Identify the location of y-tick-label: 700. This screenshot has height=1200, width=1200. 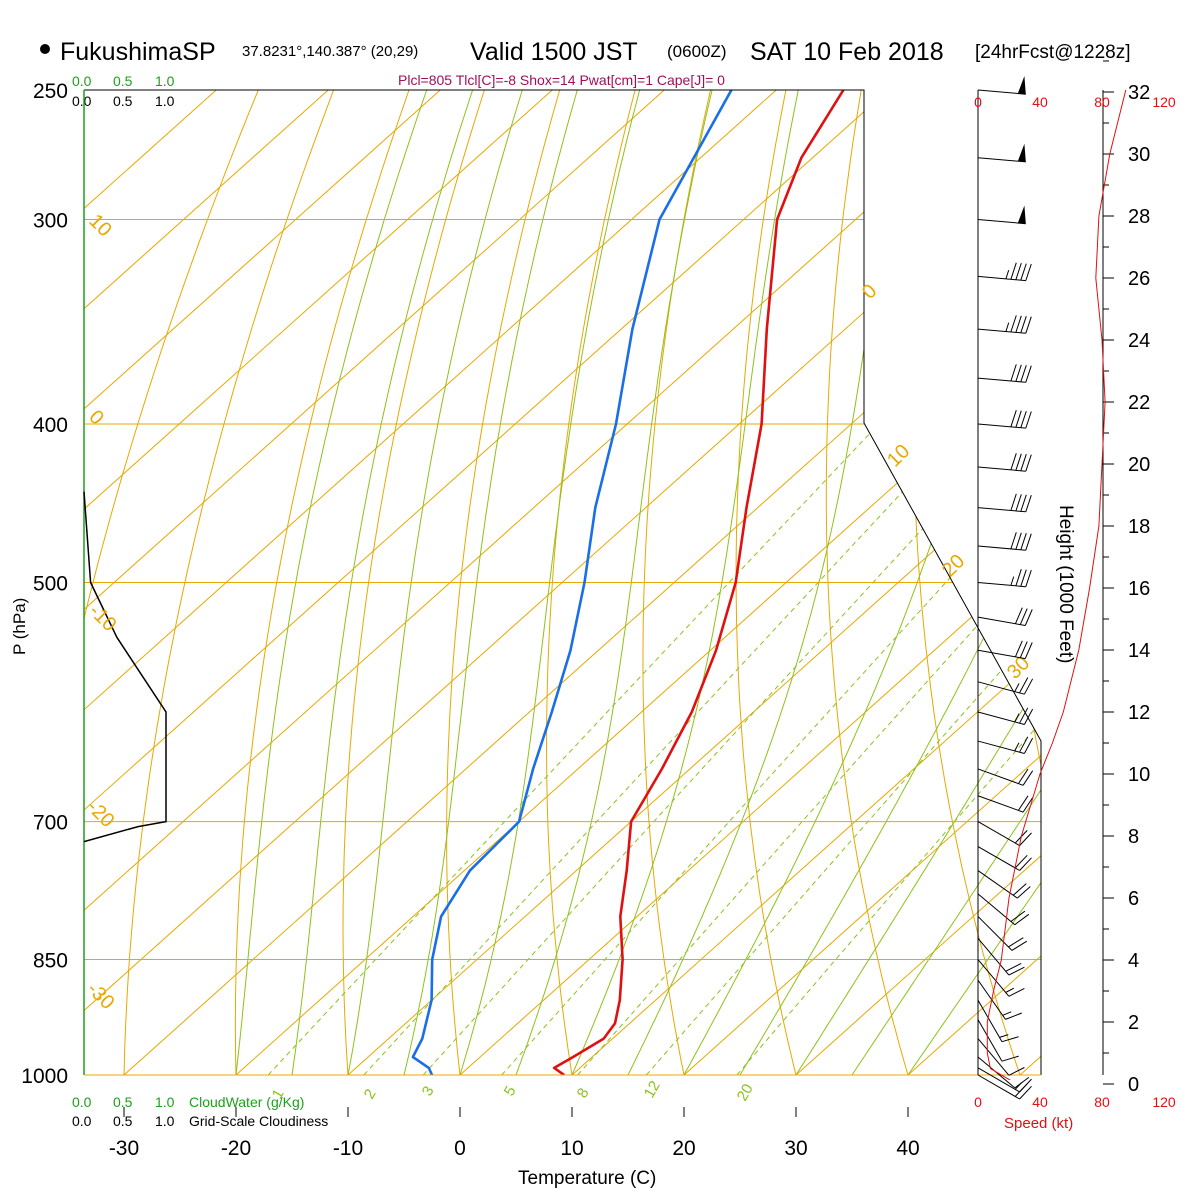
(50, 823).